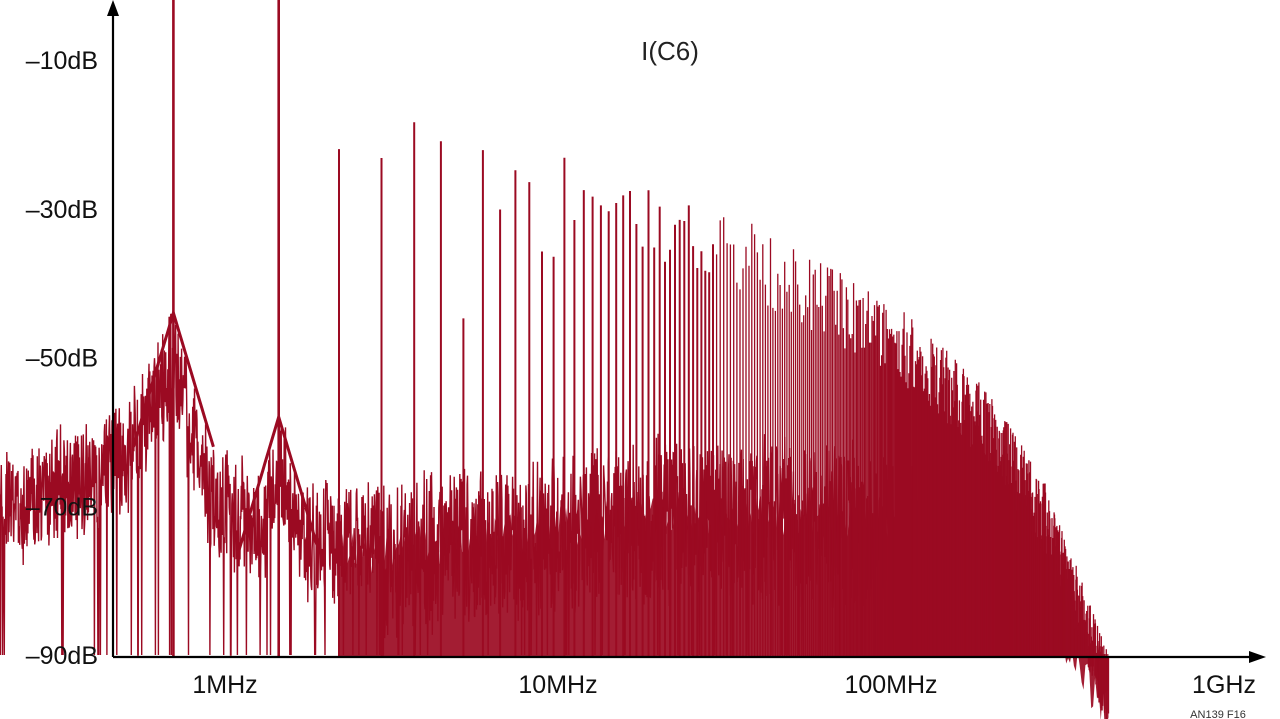 Image resolution: width=1280 pixels, height=719 pixels. I want to click on x-tick-label: 10MHz, so click(557, 685).